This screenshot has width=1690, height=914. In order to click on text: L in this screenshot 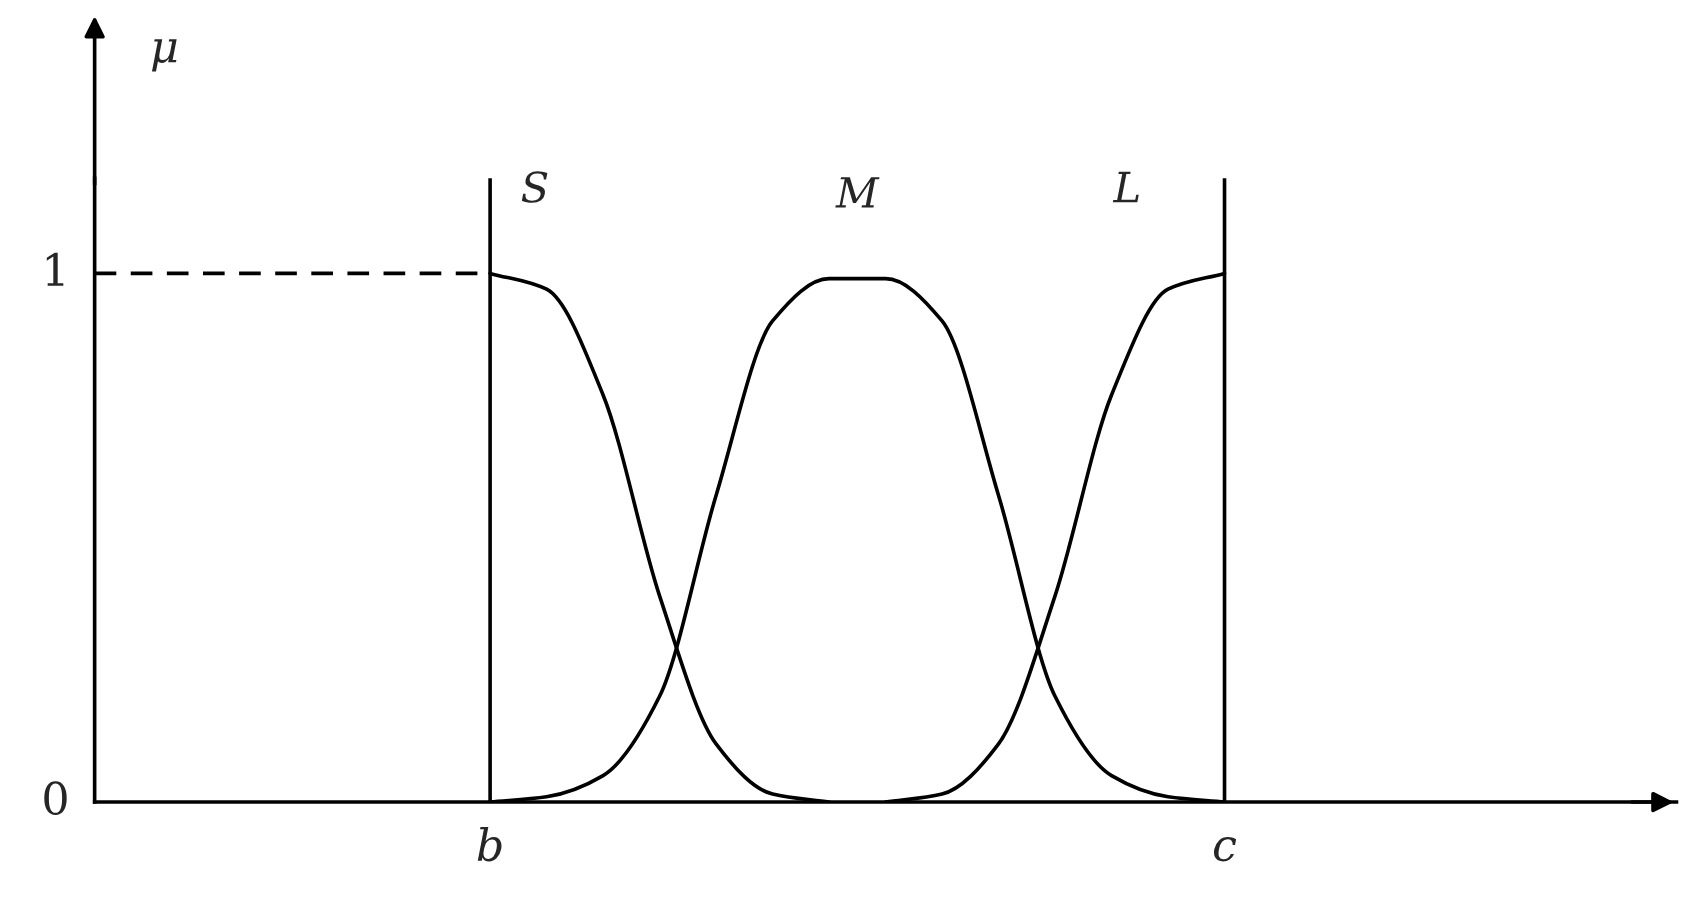, I will do `click(1125, 187)`.